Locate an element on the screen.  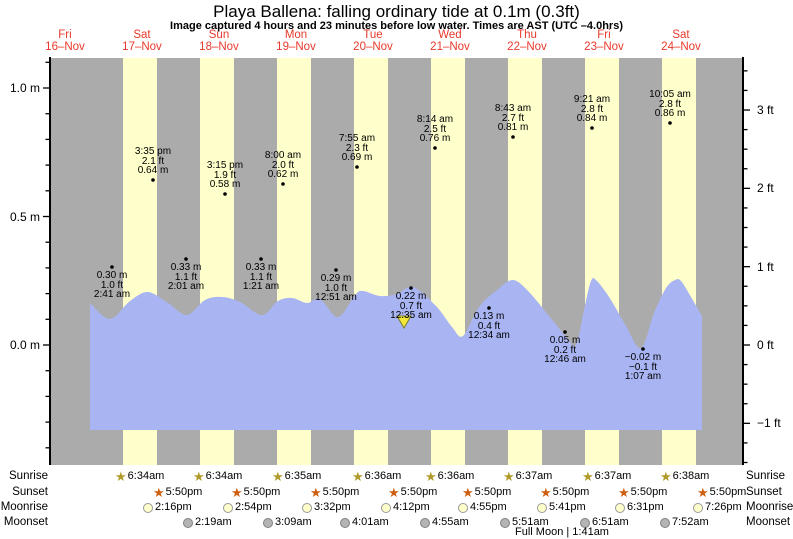
right-axis-label: 3 ft is located at coordinates (765, 110).